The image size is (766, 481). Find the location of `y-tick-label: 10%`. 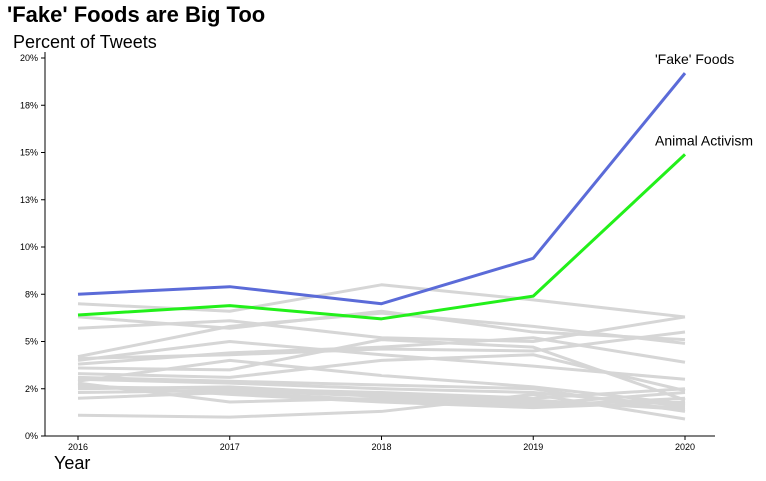

y-tick-label: 10% is located at coordinates (29, 247).